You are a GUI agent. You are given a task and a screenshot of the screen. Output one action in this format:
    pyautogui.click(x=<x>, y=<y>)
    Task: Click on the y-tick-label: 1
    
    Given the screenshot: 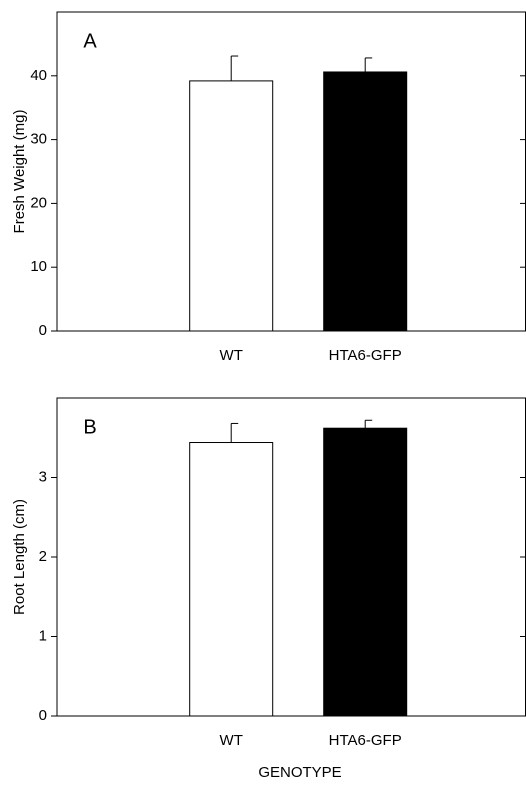 What is the action you would take?
    pyautogui.click(x=43, y=635)
    